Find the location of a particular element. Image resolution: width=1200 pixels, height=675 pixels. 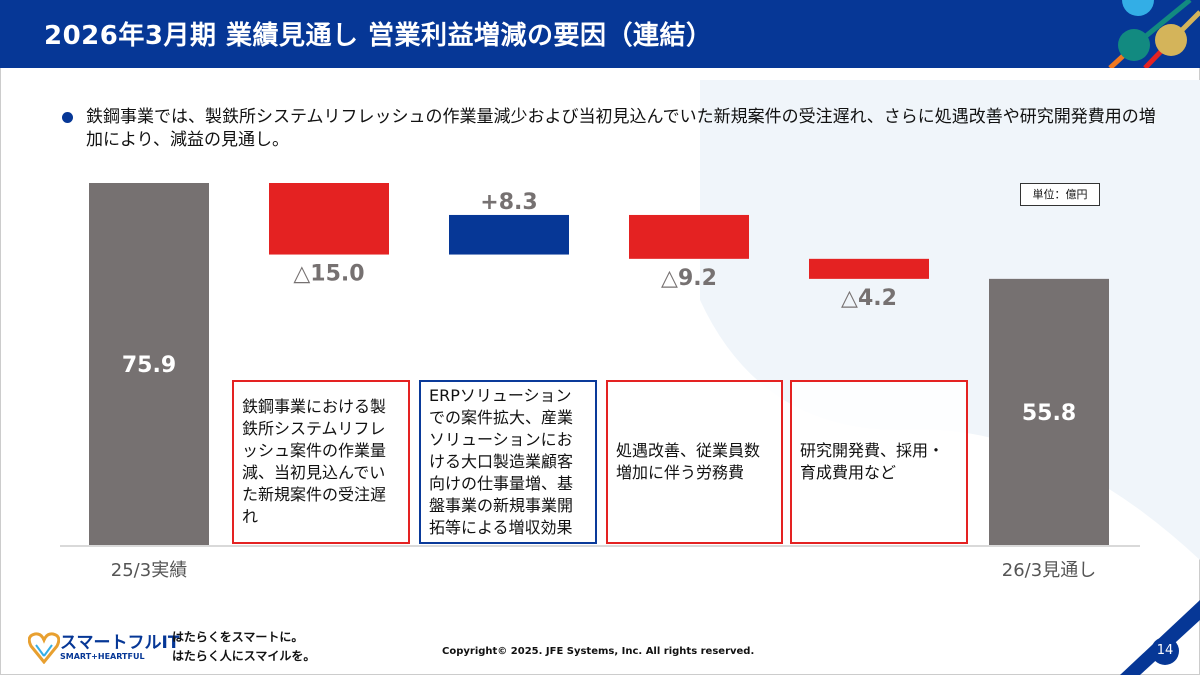

logo-subtext: SMART+HEARTFUL is located at coordinates (102, 656).